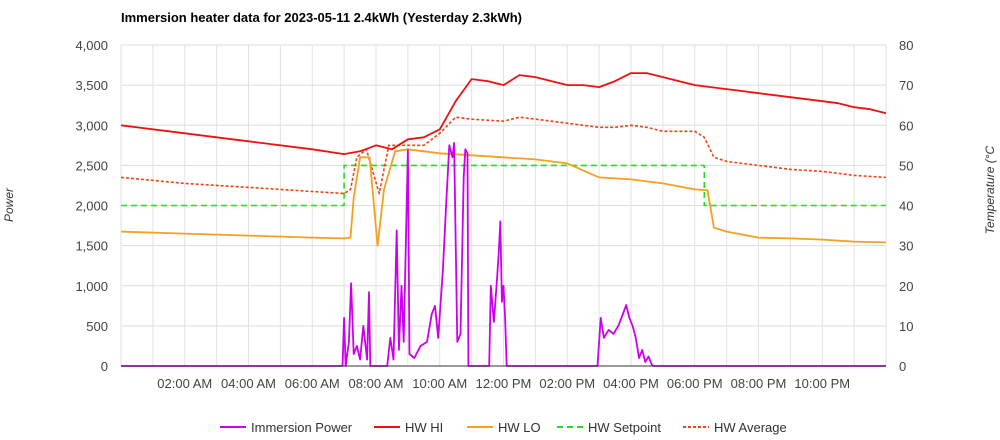 The width and height of the screenshot is (1000, 440). What do you see at coordinates (91, 246) in the screenshot?
I see `y-tick-left: 1,500` at bounding box center [91, 246].